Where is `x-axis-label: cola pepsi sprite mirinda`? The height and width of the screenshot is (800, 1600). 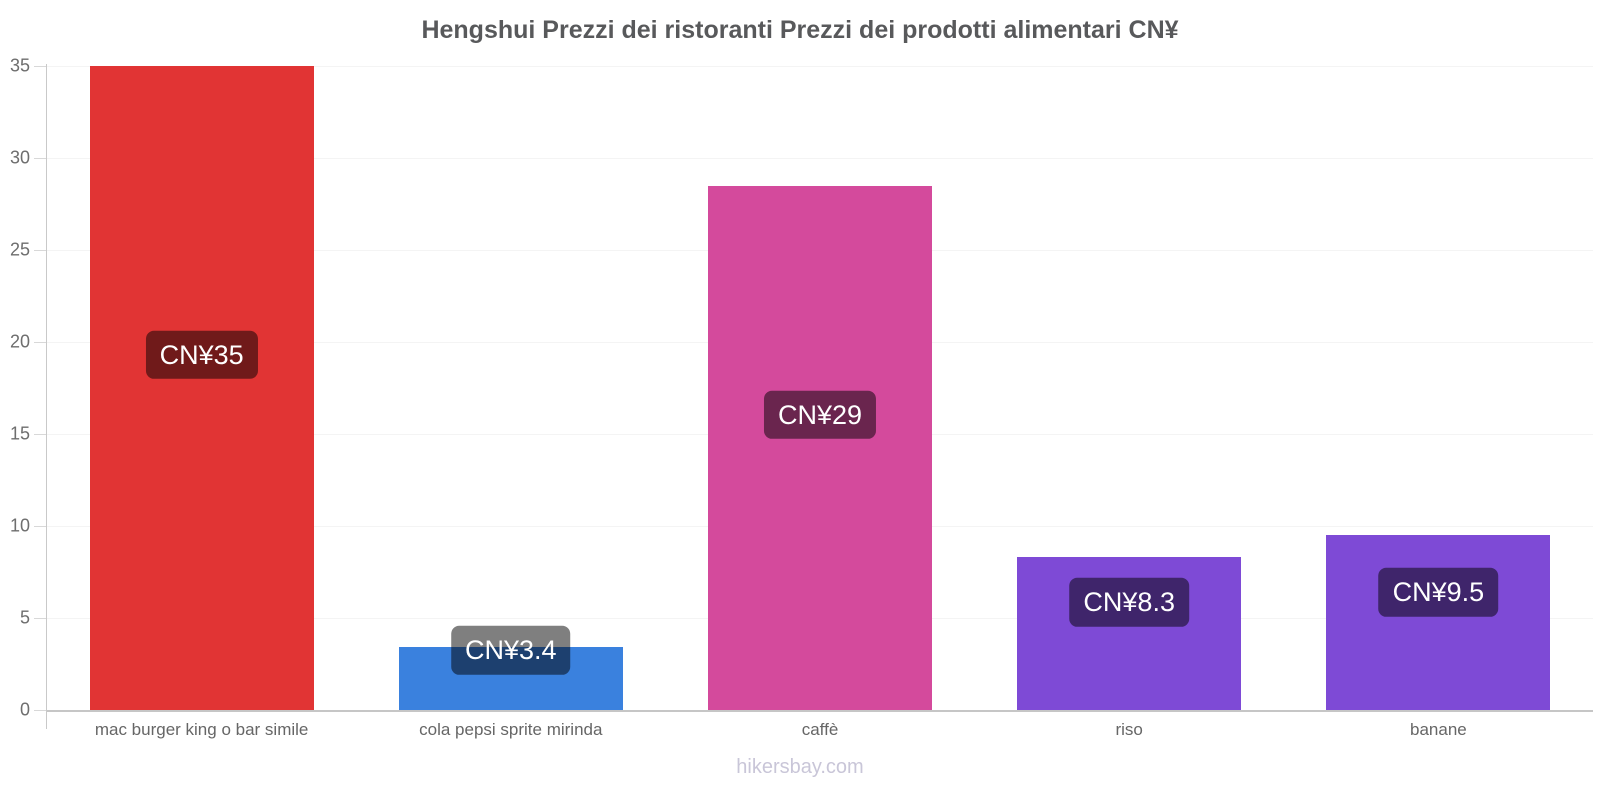 x-axis-label: cola pepsi sprite mirinda is located at coordinates (511, 729).